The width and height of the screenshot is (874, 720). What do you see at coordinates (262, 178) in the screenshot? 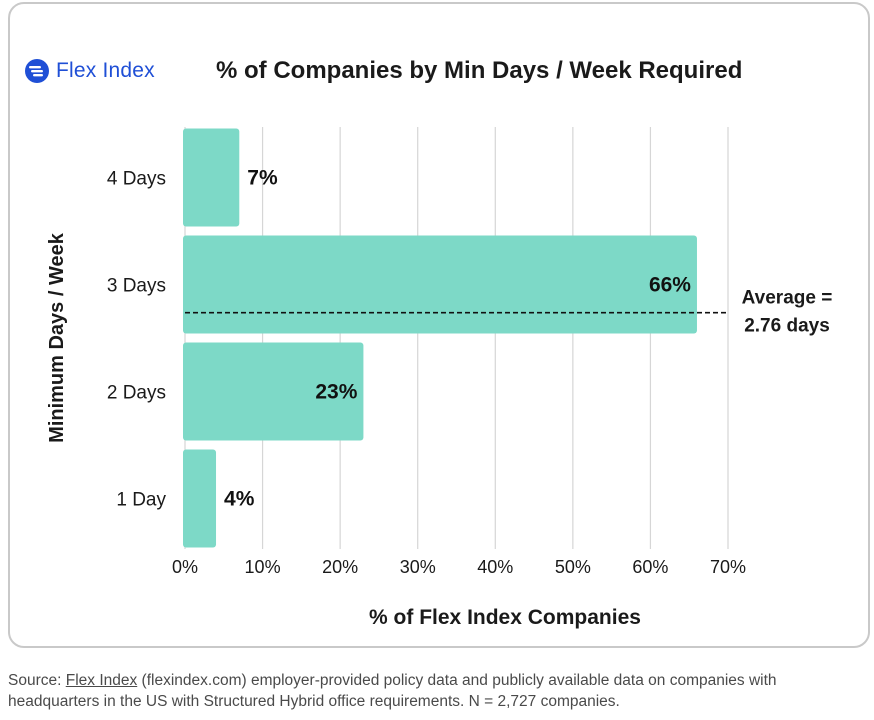
I see `data-label: 7%` at bounding box center [262, 178].